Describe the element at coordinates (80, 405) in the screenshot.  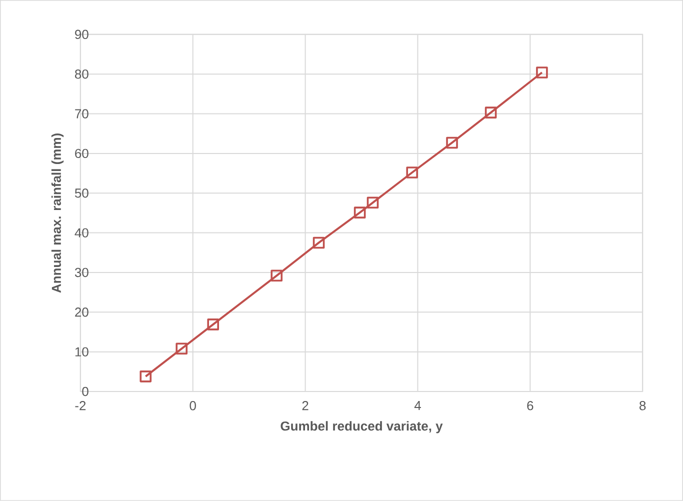
I see `x-tick-label: -2` at that location.